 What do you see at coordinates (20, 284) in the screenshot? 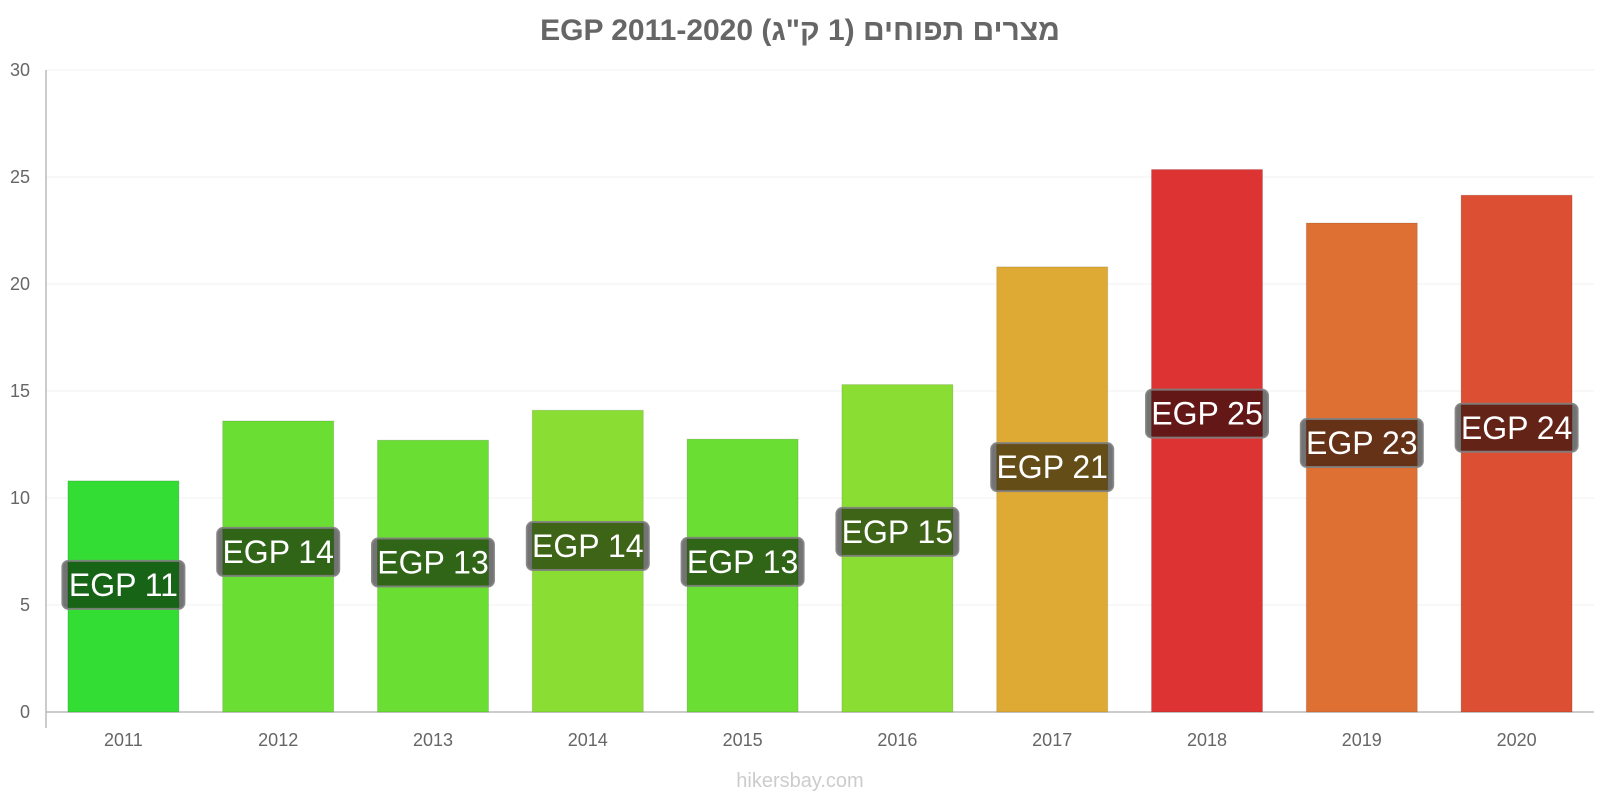
I see `y-tick-label: 20` at bounding box center [20, 284].